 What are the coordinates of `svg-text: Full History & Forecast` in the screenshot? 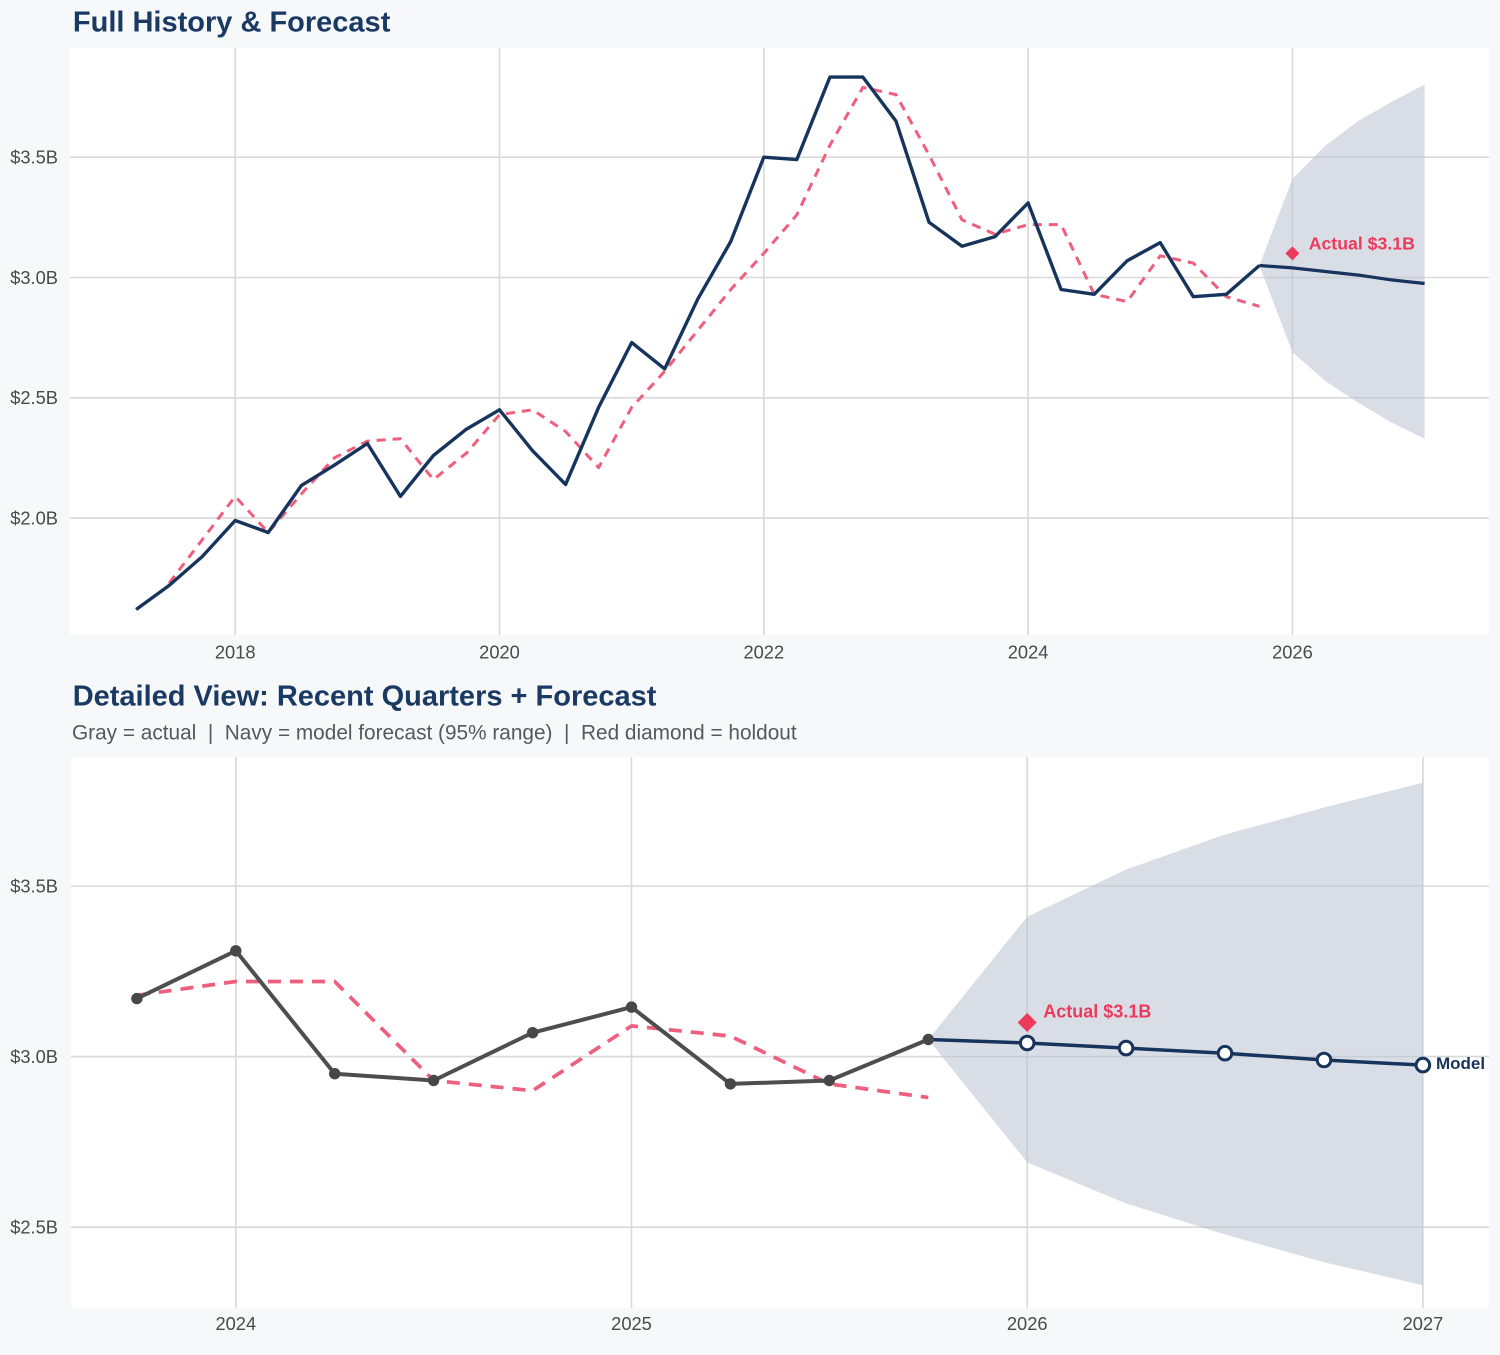 It's located at (232, 22).